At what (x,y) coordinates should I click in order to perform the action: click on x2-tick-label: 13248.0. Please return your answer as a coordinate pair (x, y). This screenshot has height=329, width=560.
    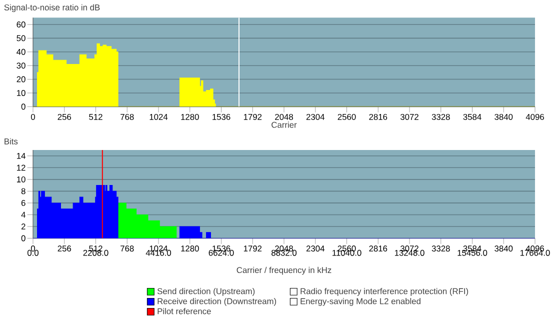
    Looking at the image, I should click on (409, 253).